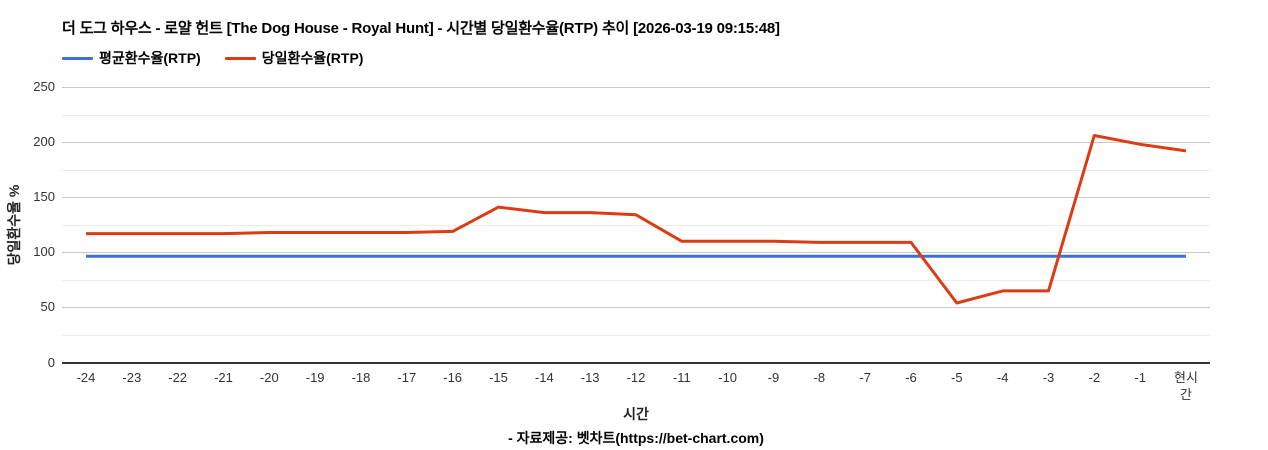 This screenshot has width=1268, height=450. Describe the element at coordinates (544, 377) in the screenshot. I see `x-tick-label: -14` at that location.